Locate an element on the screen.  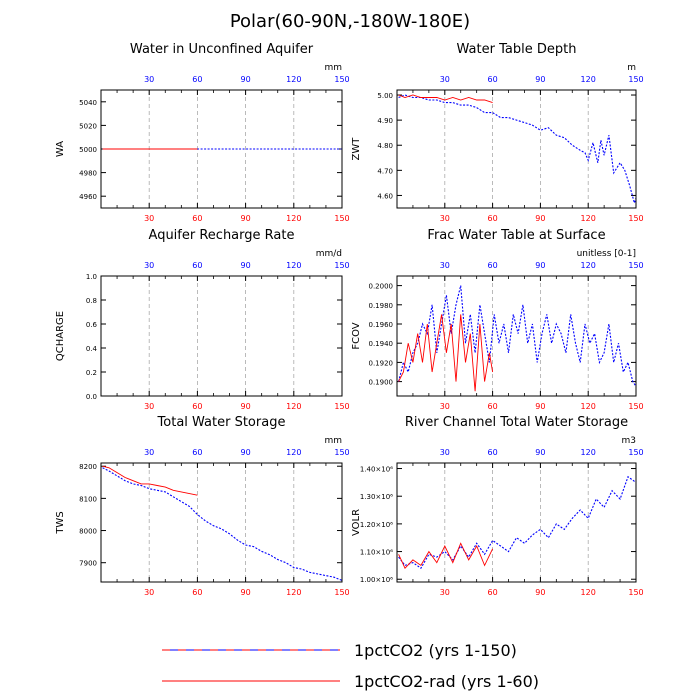
y-tick-label: 4.70 is located at coordinates (385, 171).